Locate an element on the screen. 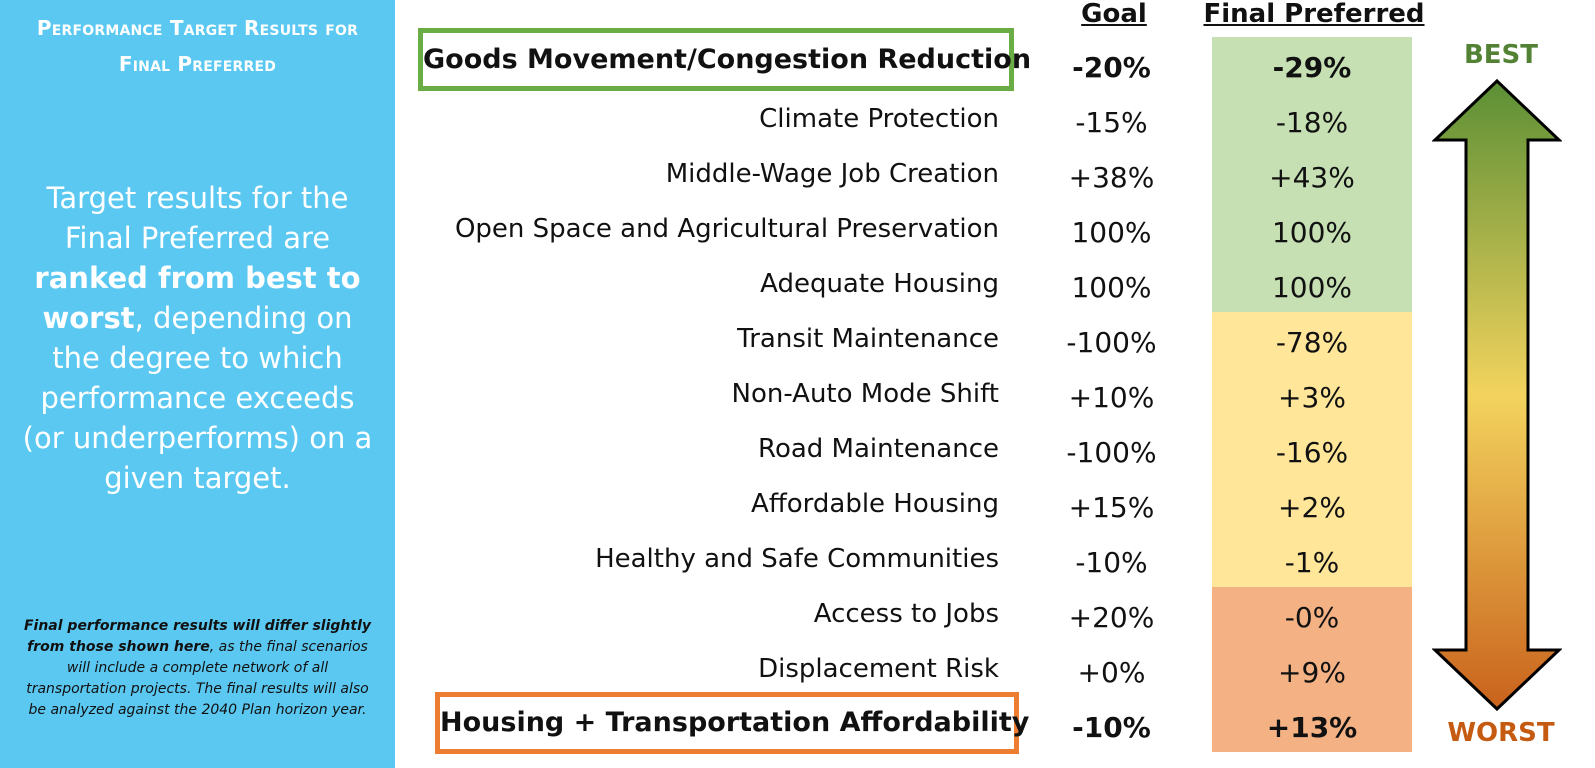  final-preferred-value: +43% is located at coordinates (1312, 174).